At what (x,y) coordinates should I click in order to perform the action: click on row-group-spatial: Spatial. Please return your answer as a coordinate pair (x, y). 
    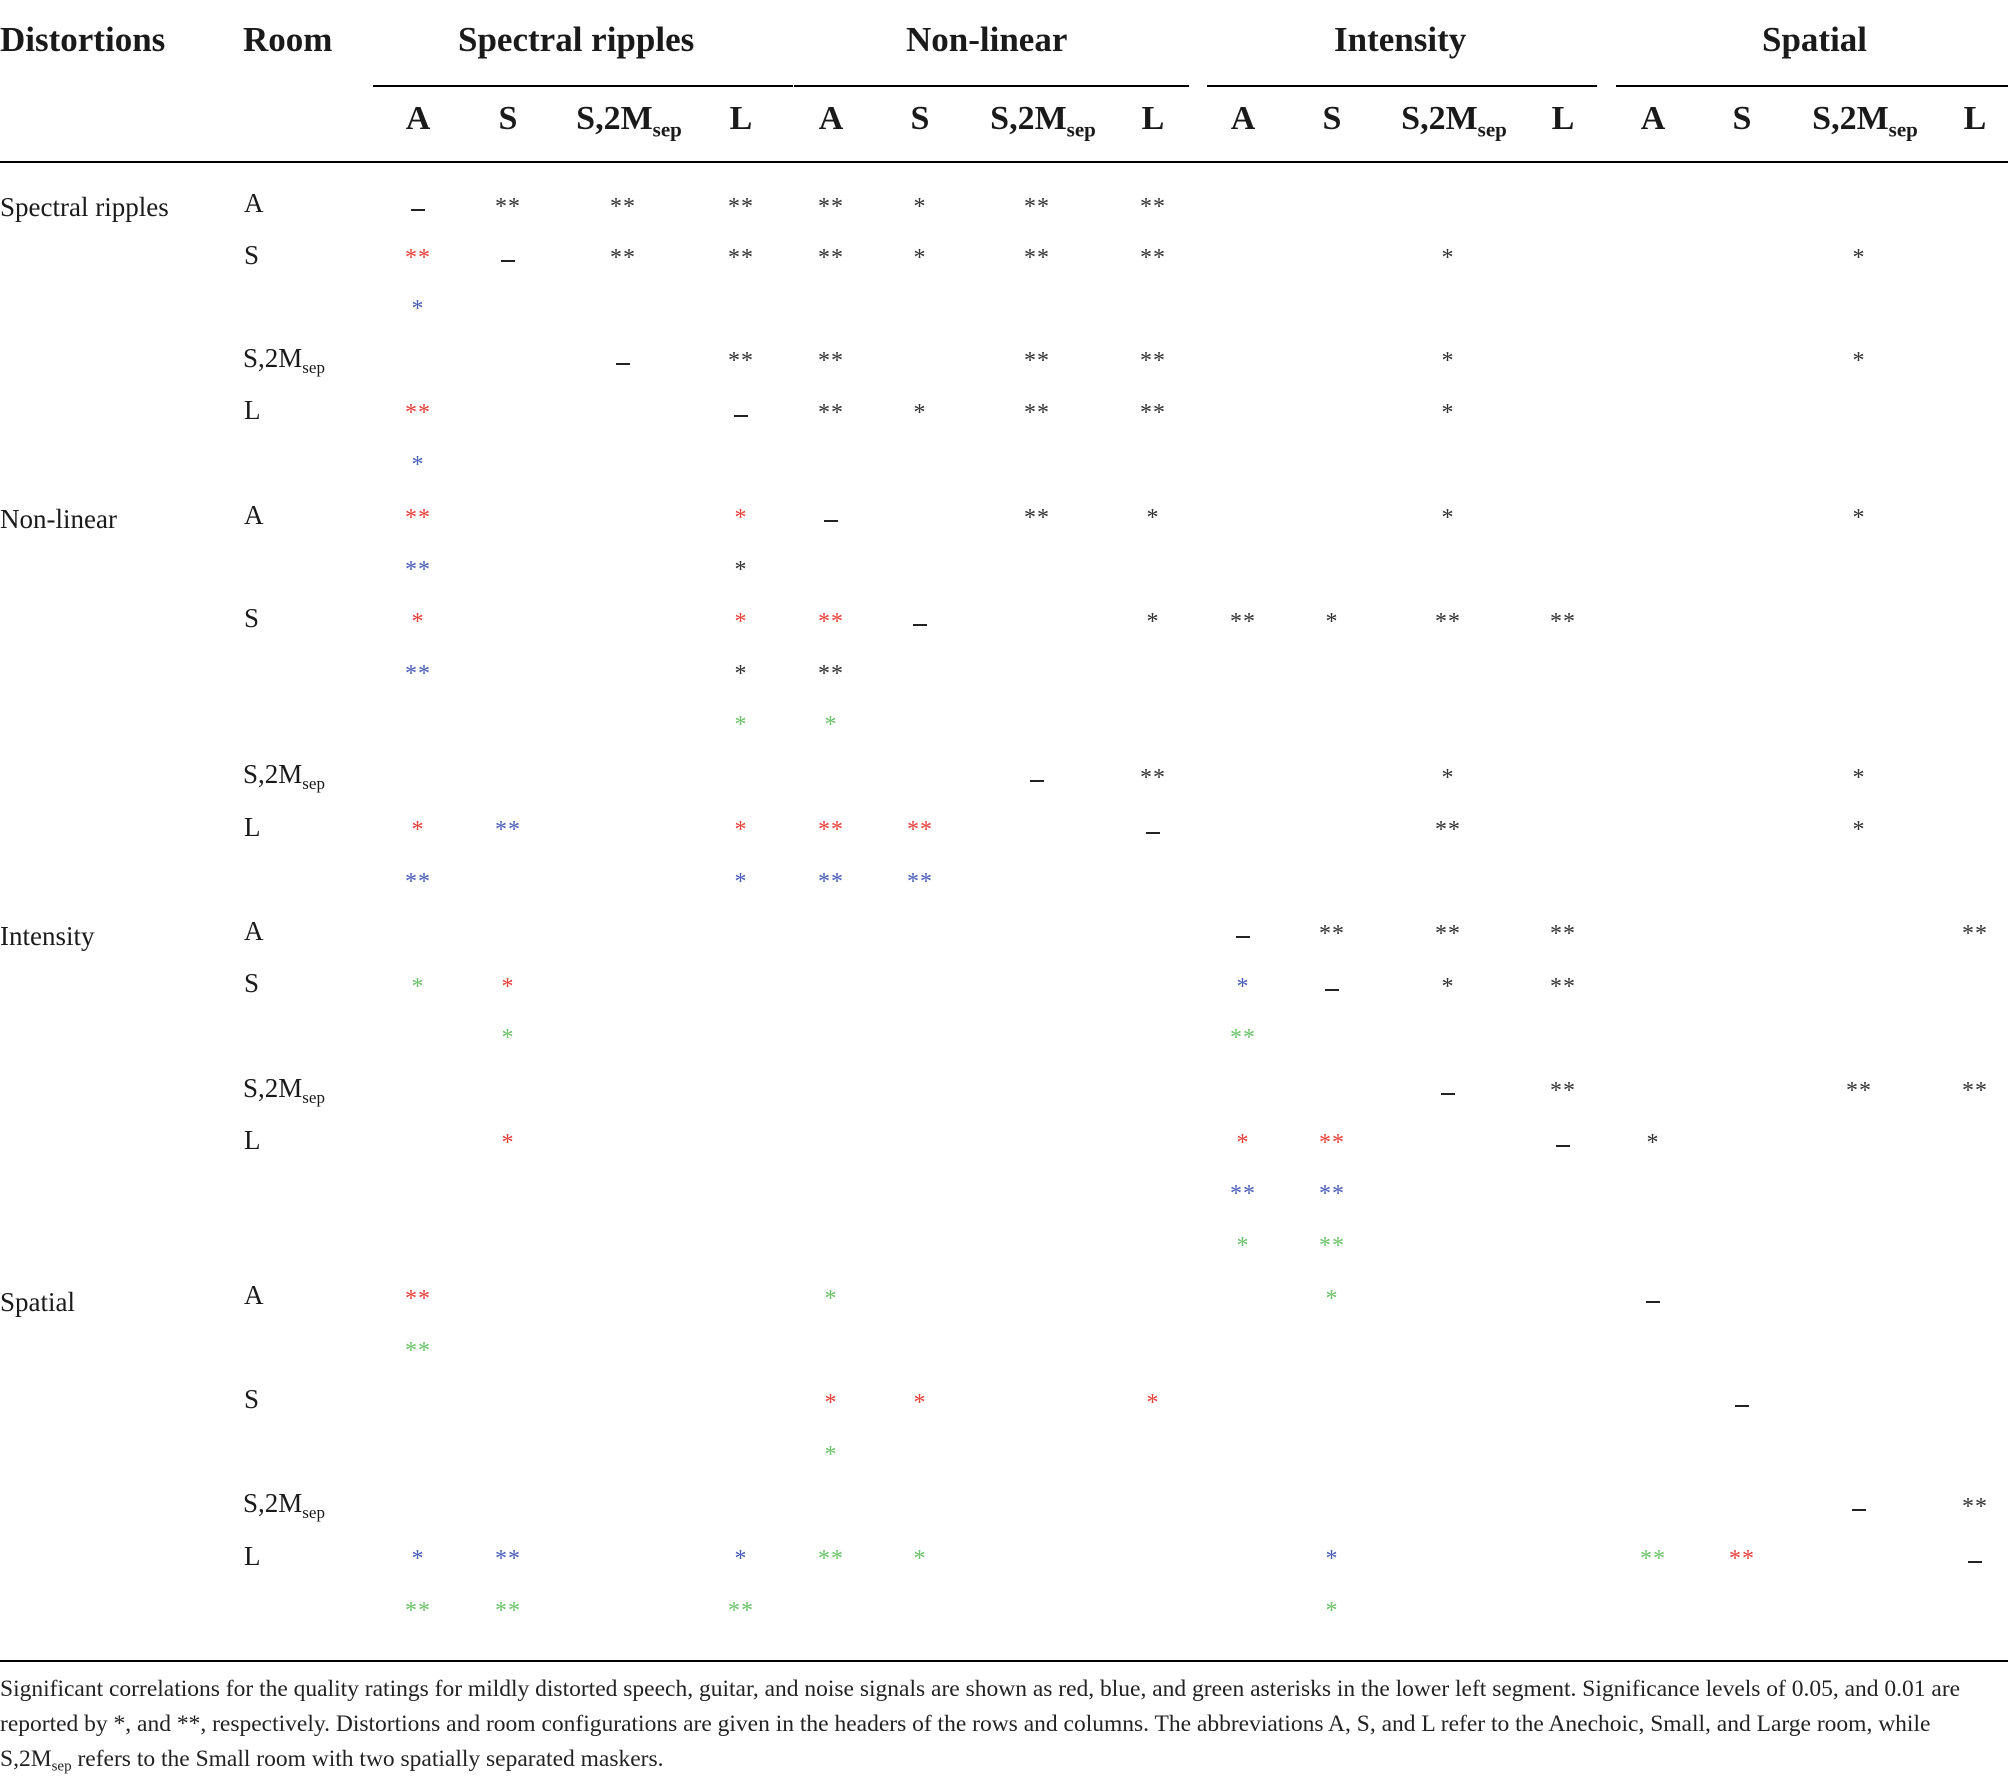
    Looking at the image, I should click on (37, 1302).